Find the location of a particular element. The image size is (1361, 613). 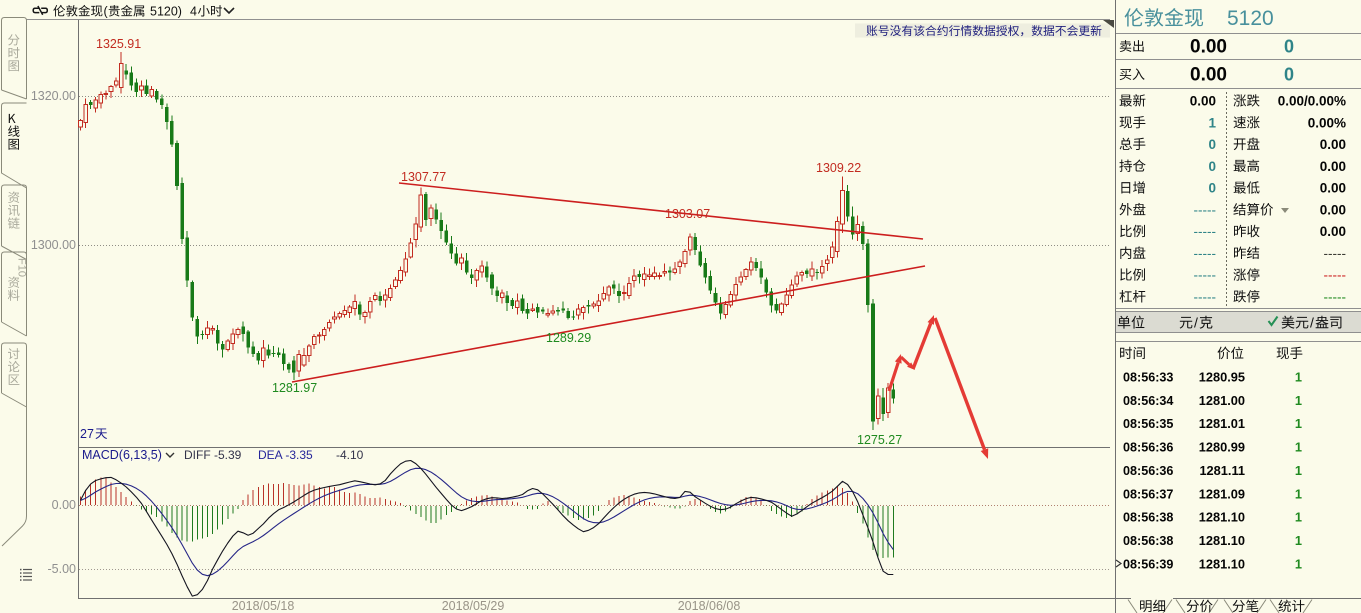

svg-text: 1320.00 is located at coordinates (53, 96).